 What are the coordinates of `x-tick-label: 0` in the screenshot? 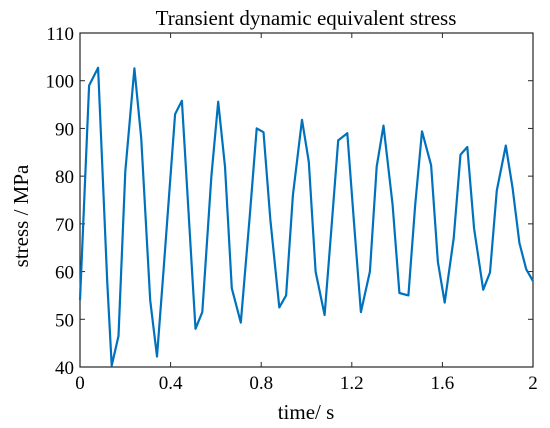 It's located at (80, 383).